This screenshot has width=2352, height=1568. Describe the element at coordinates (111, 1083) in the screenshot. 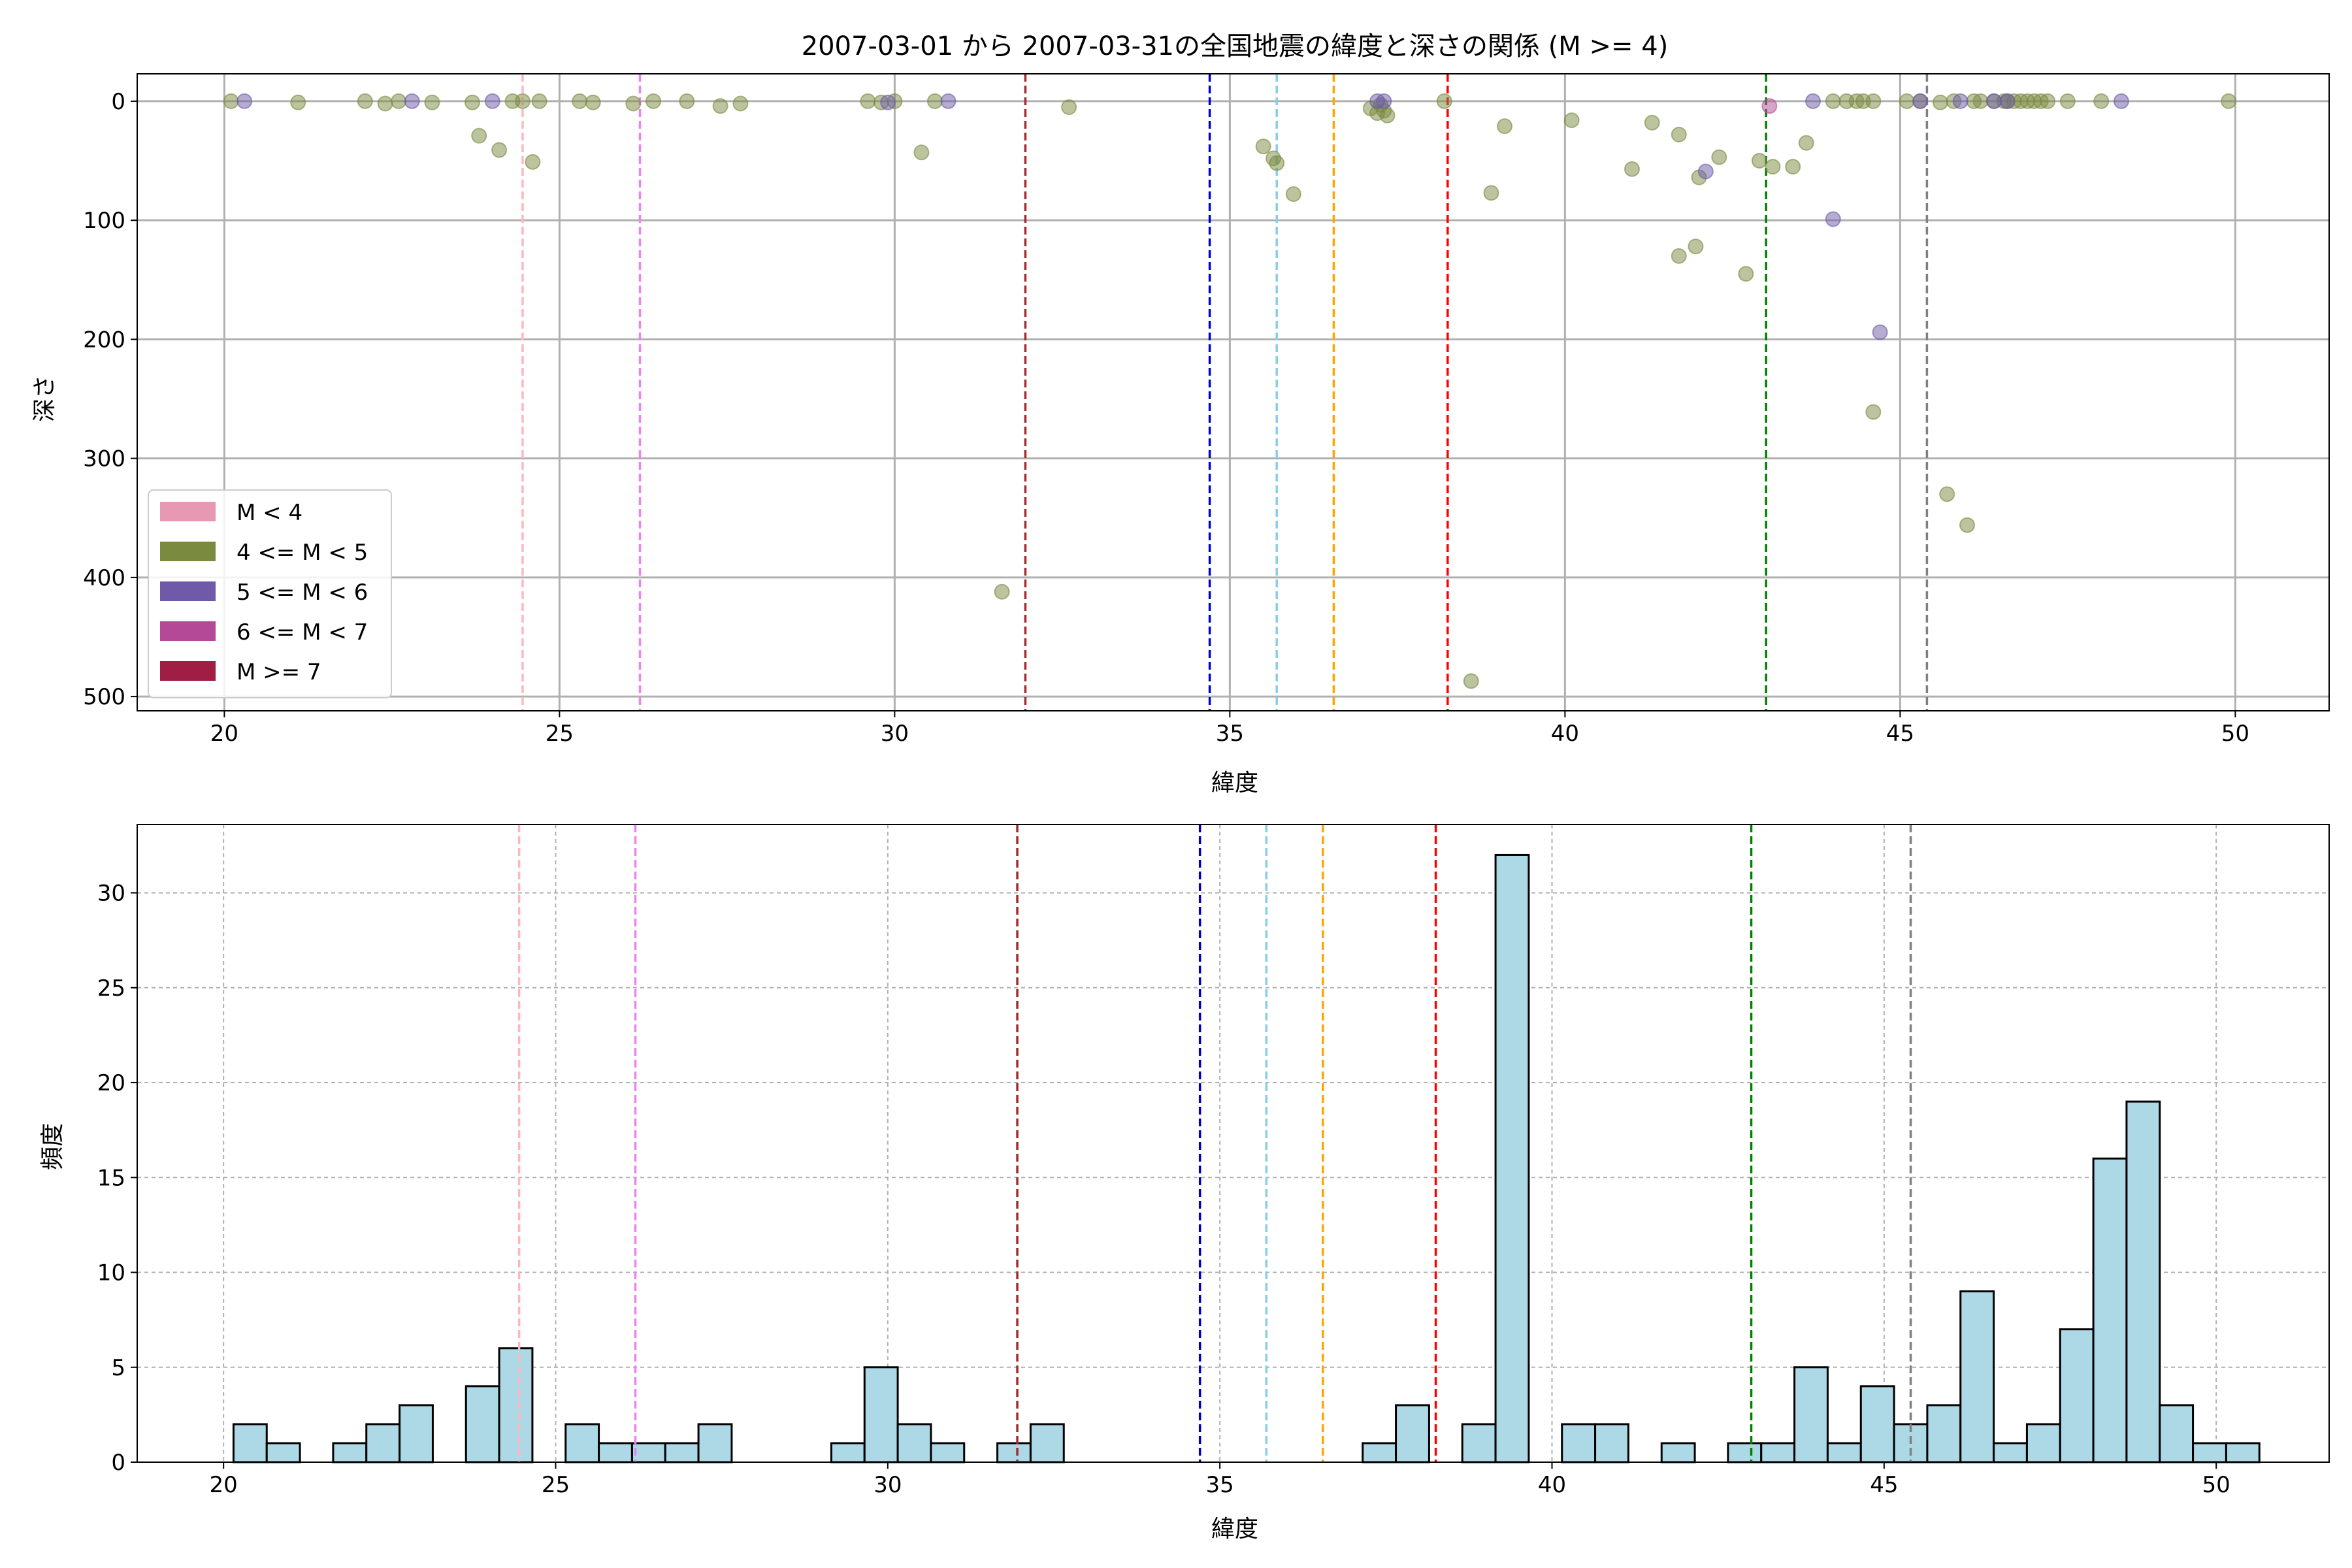

I see `histogram-y-tick-label: 20` at that location.